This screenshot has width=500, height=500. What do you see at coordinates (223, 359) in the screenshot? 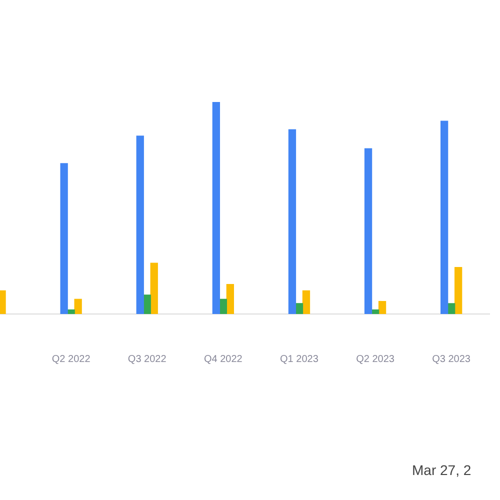
I see `x-tick-label: Q4 2022` at bounding box center [223, 359].